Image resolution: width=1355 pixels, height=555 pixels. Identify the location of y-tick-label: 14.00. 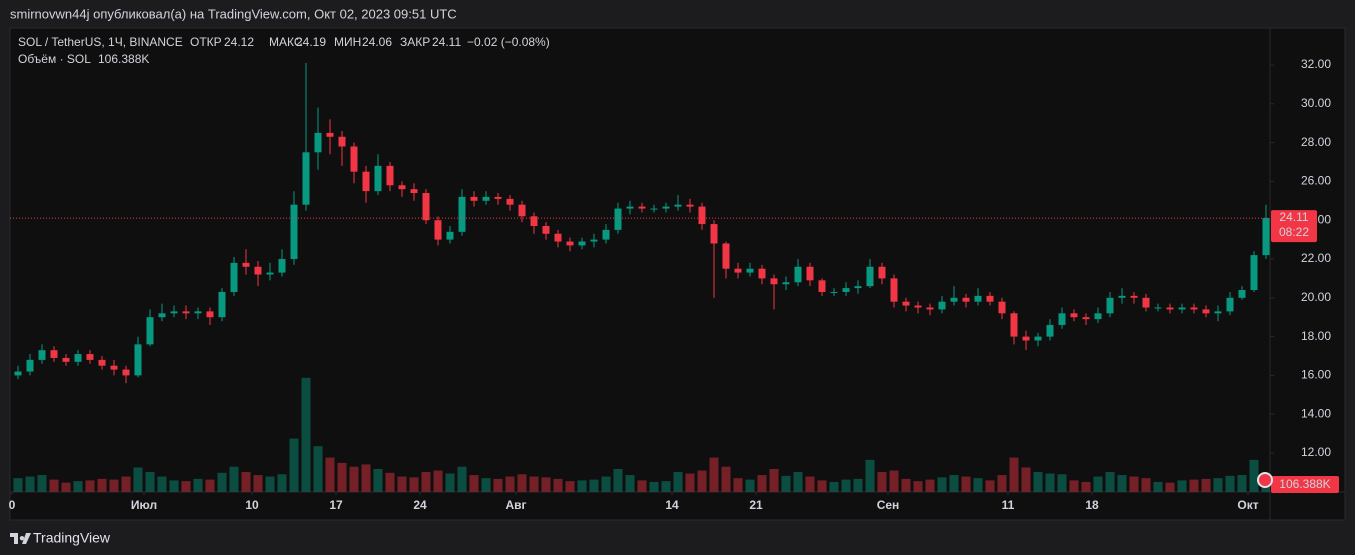
(1316, 413).